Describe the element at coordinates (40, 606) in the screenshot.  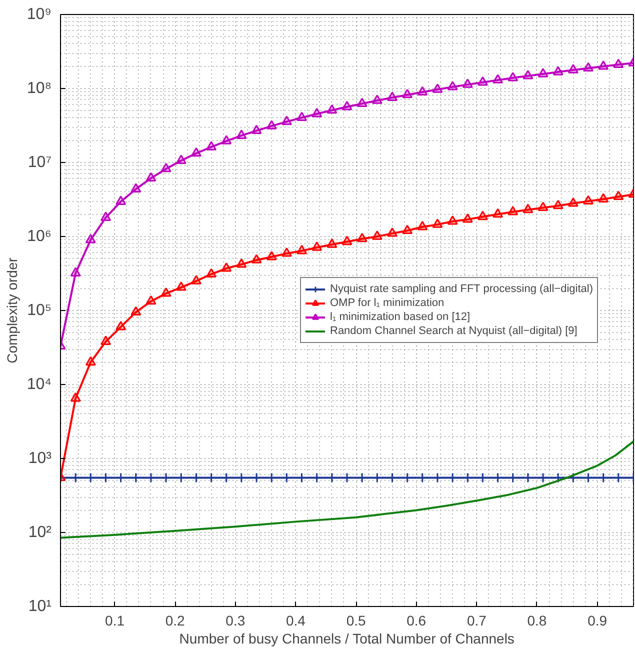
I see `y-tick-label: 10¹` at that location.